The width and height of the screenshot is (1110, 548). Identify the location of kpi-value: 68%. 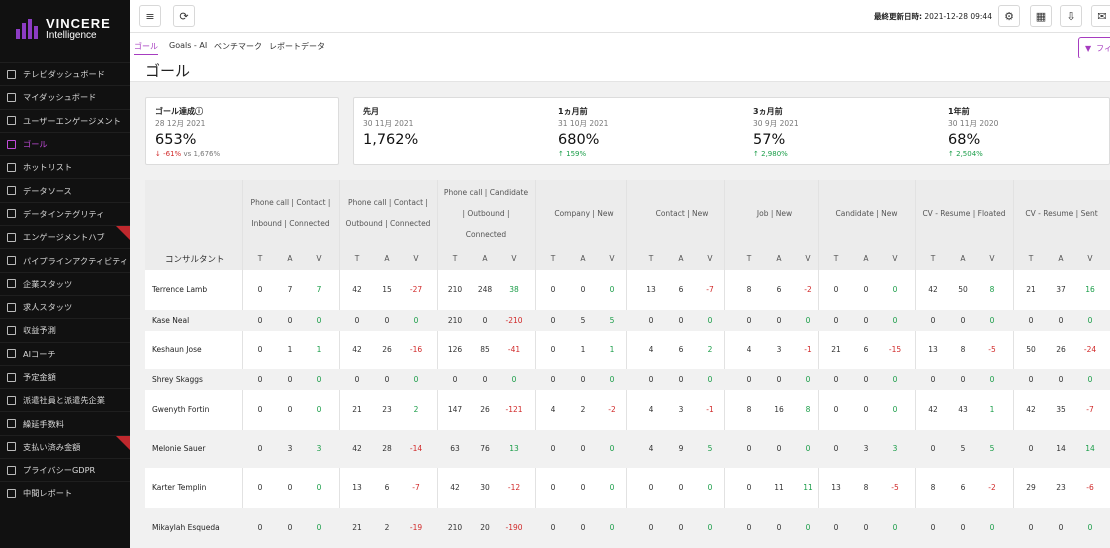
(964, 140).